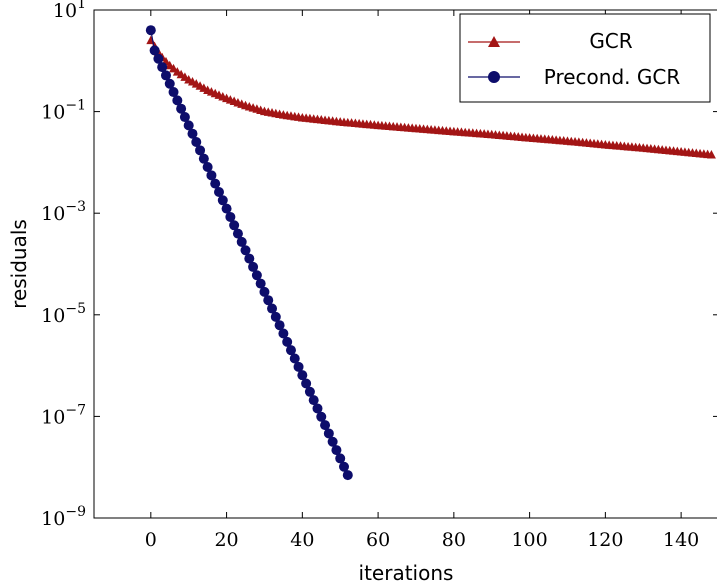  Describe the element at coordinates (494, 41) in the screenshot. I see `legend-gcr-marker` at that location.